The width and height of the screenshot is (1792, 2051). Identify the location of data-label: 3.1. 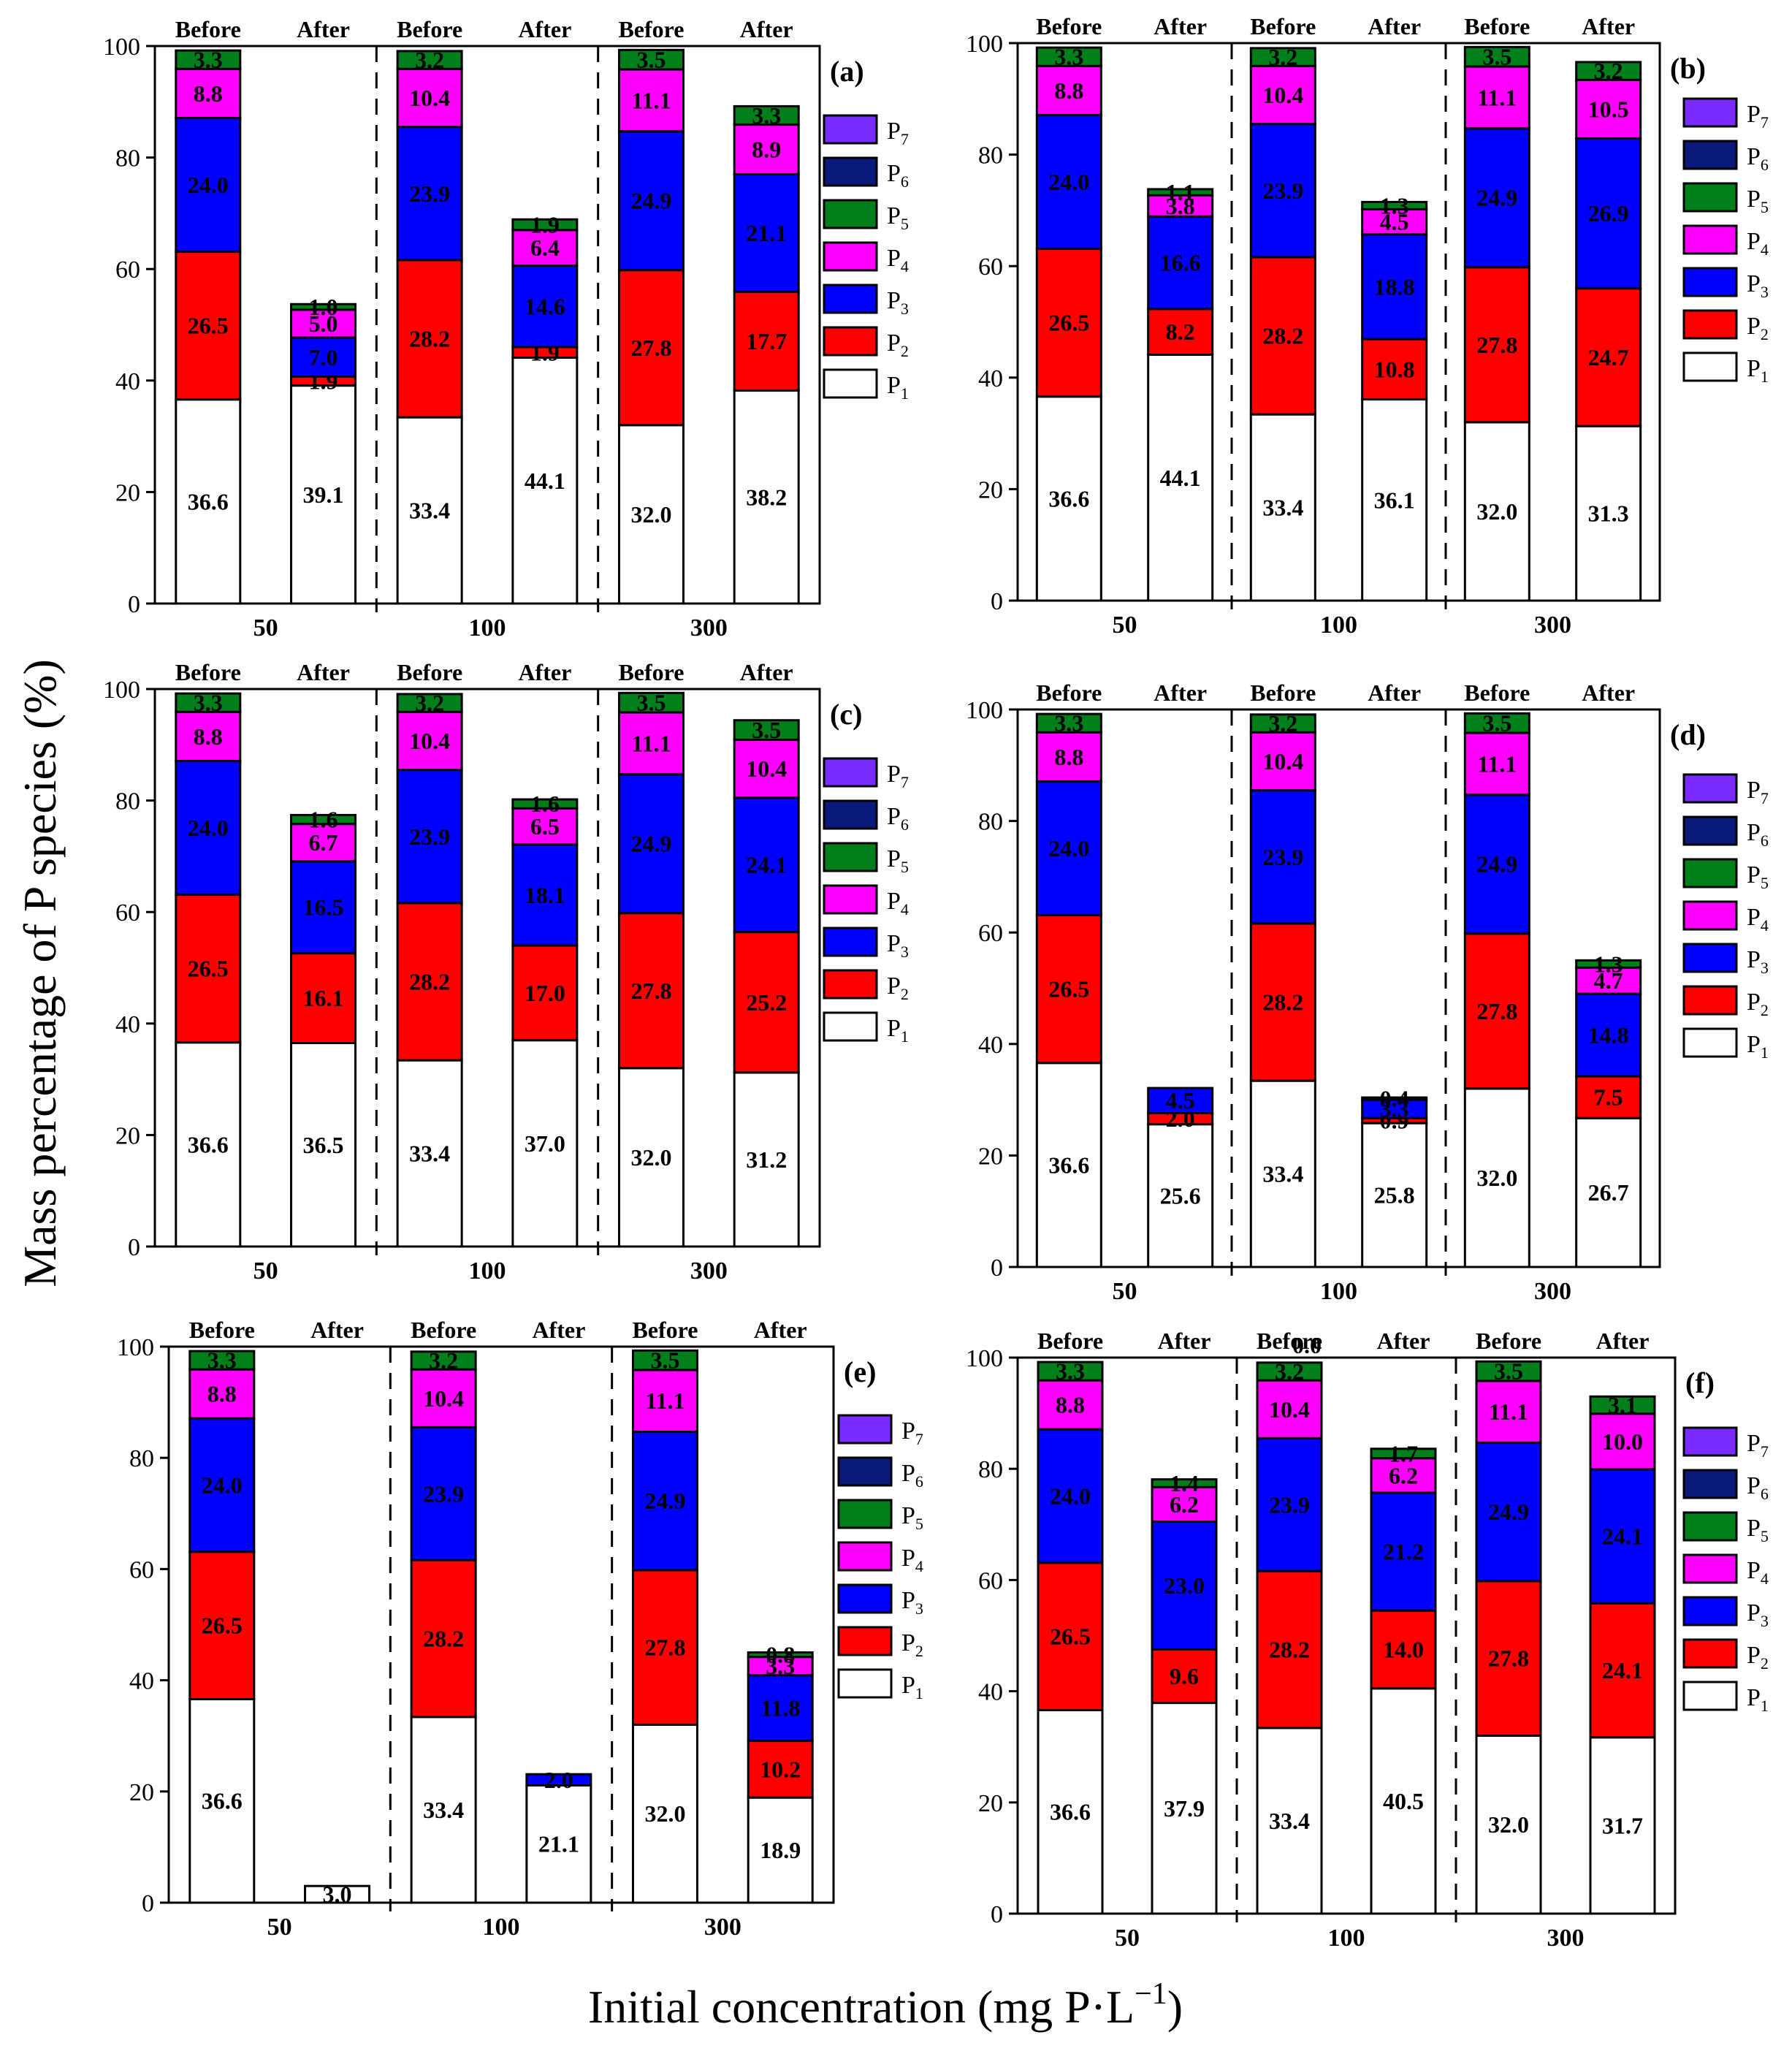
(1623, 1405).